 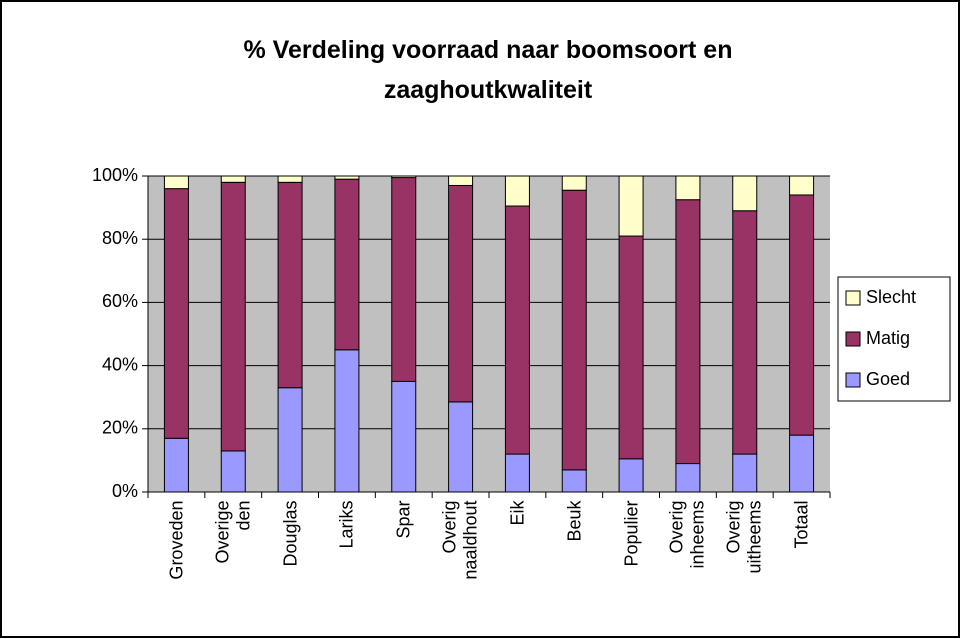 What do you see at coordinates (888, 379) in the screenshot?
I see `legend-label: Goed` at bounding box center [888, 379].